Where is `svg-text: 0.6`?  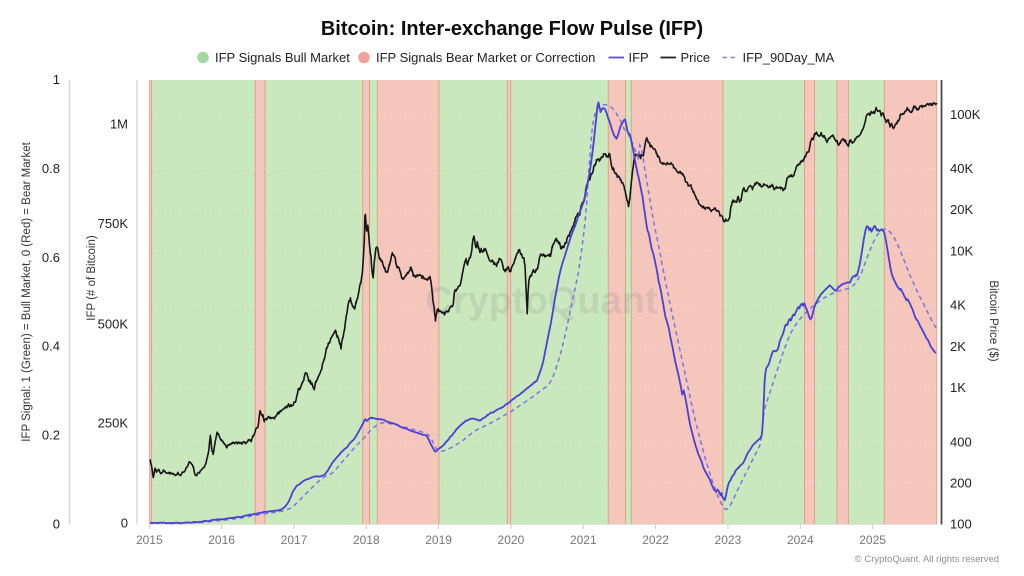
svg-text: 0.6 is located at coordinates (51, 257).